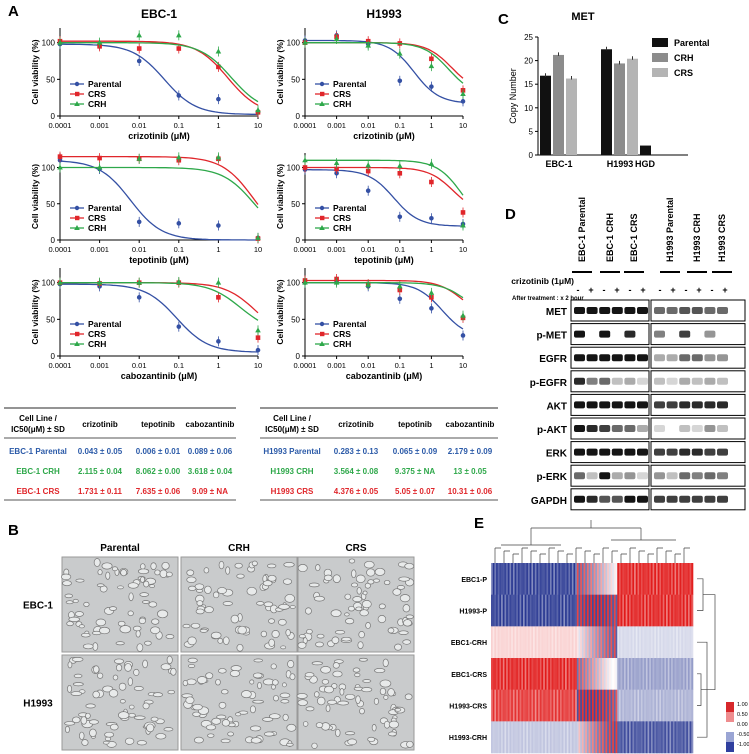 The height and width of the screenshot is (754, 749). Describe the element at coordinates (298, 116) in the screenshot. I see `y-tick-label: 0` at that location.